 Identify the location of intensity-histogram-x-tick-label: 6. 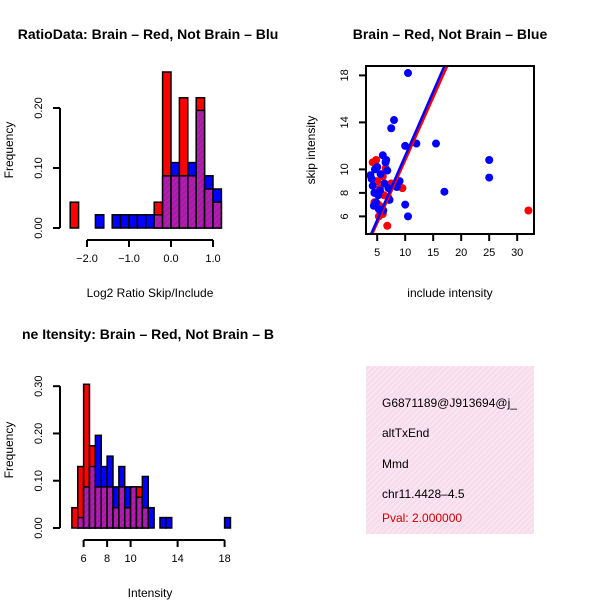
(84, 559).